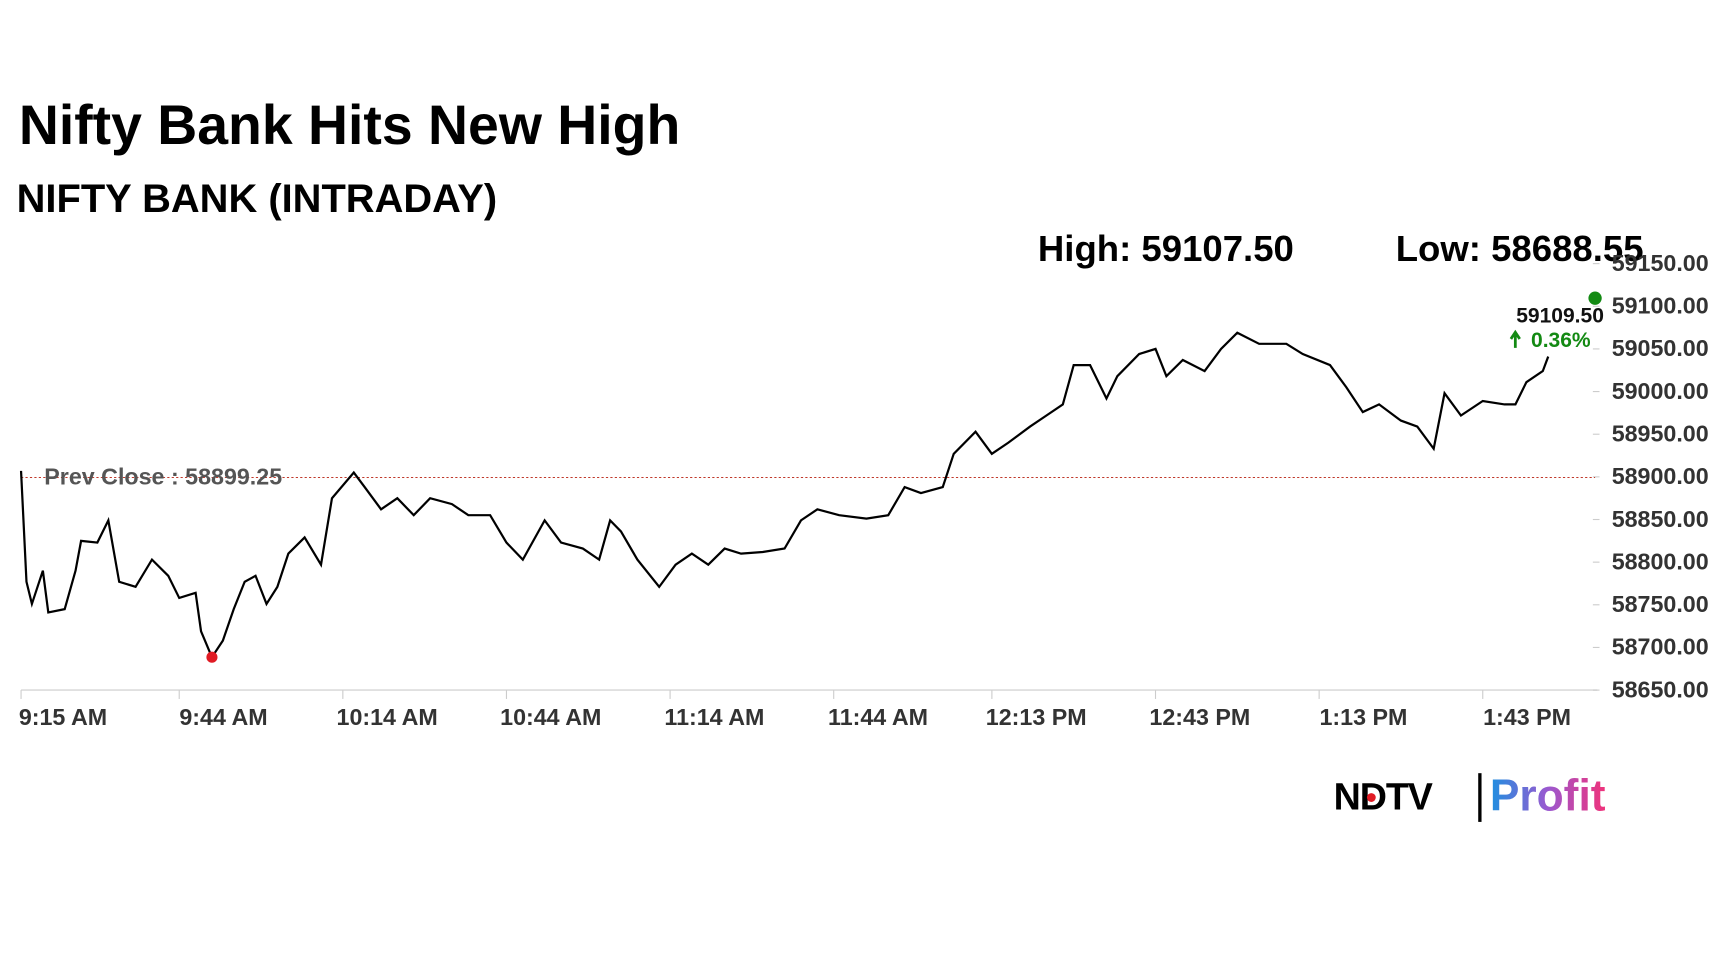 The width and height of the screenshot is (1728, 977). What do you see at coordinates (1660, 306) in the screenshot?
I see `y-tick-label: 59100.00` at bounding box center [1660, 306].